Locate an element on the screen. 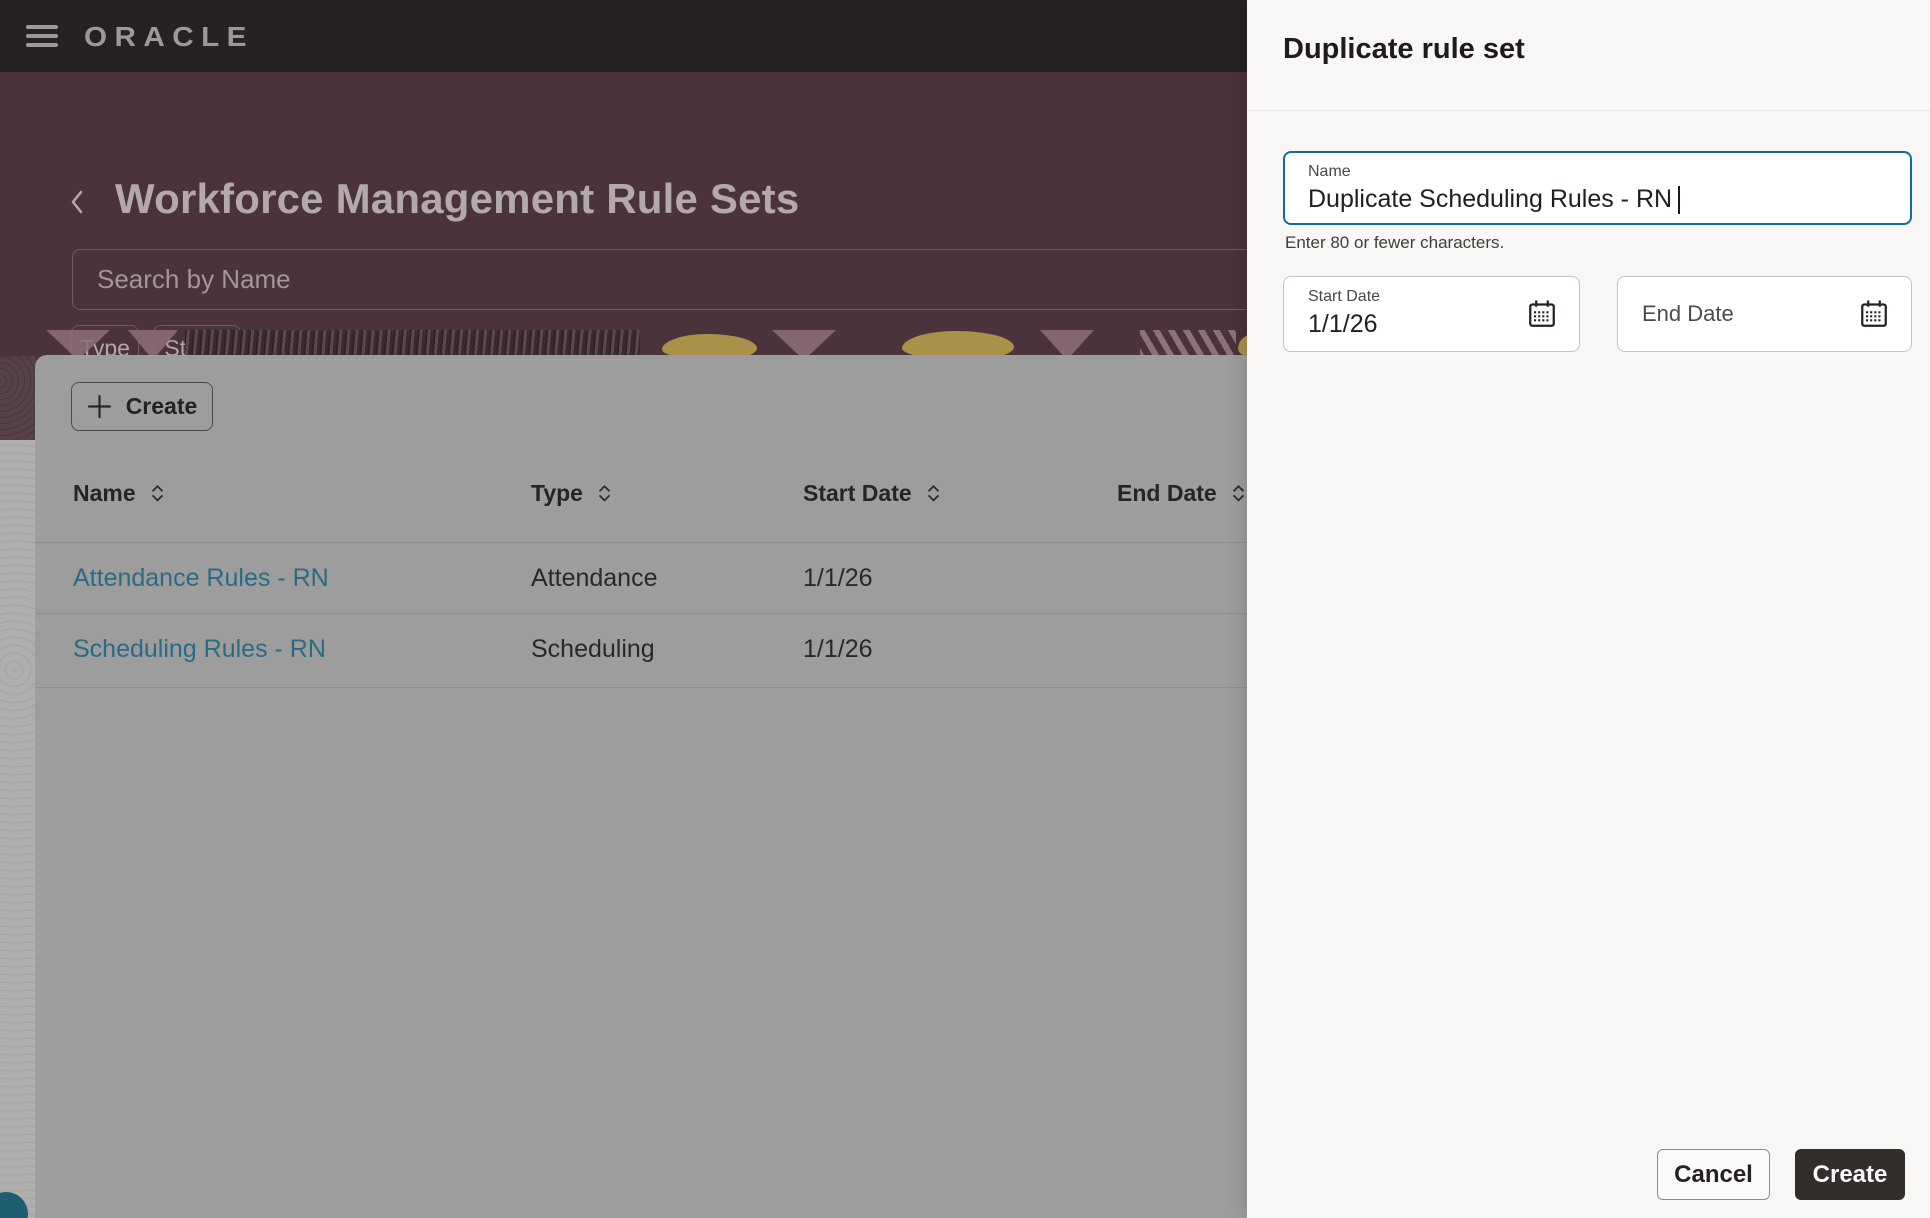  create-button: Create is located at coordinates (1850, 1174).